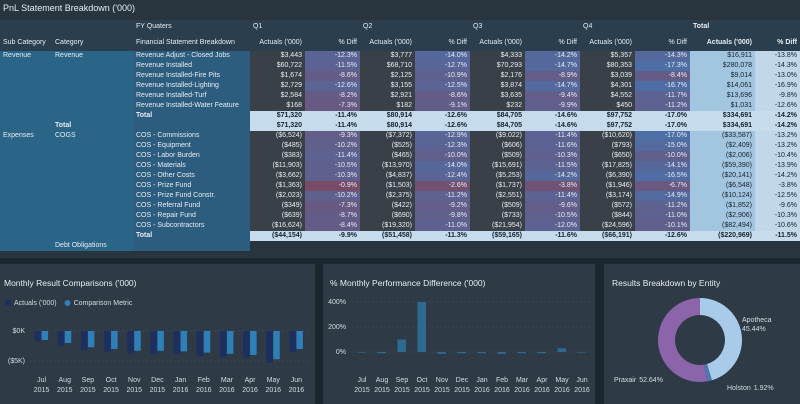 Image resolution: width=800 pixels, height=404 pixels. What do you see at coordinates (442, 56) in the screenshot?
I see `cell: -14.0%` at bounding box center [442, 56].